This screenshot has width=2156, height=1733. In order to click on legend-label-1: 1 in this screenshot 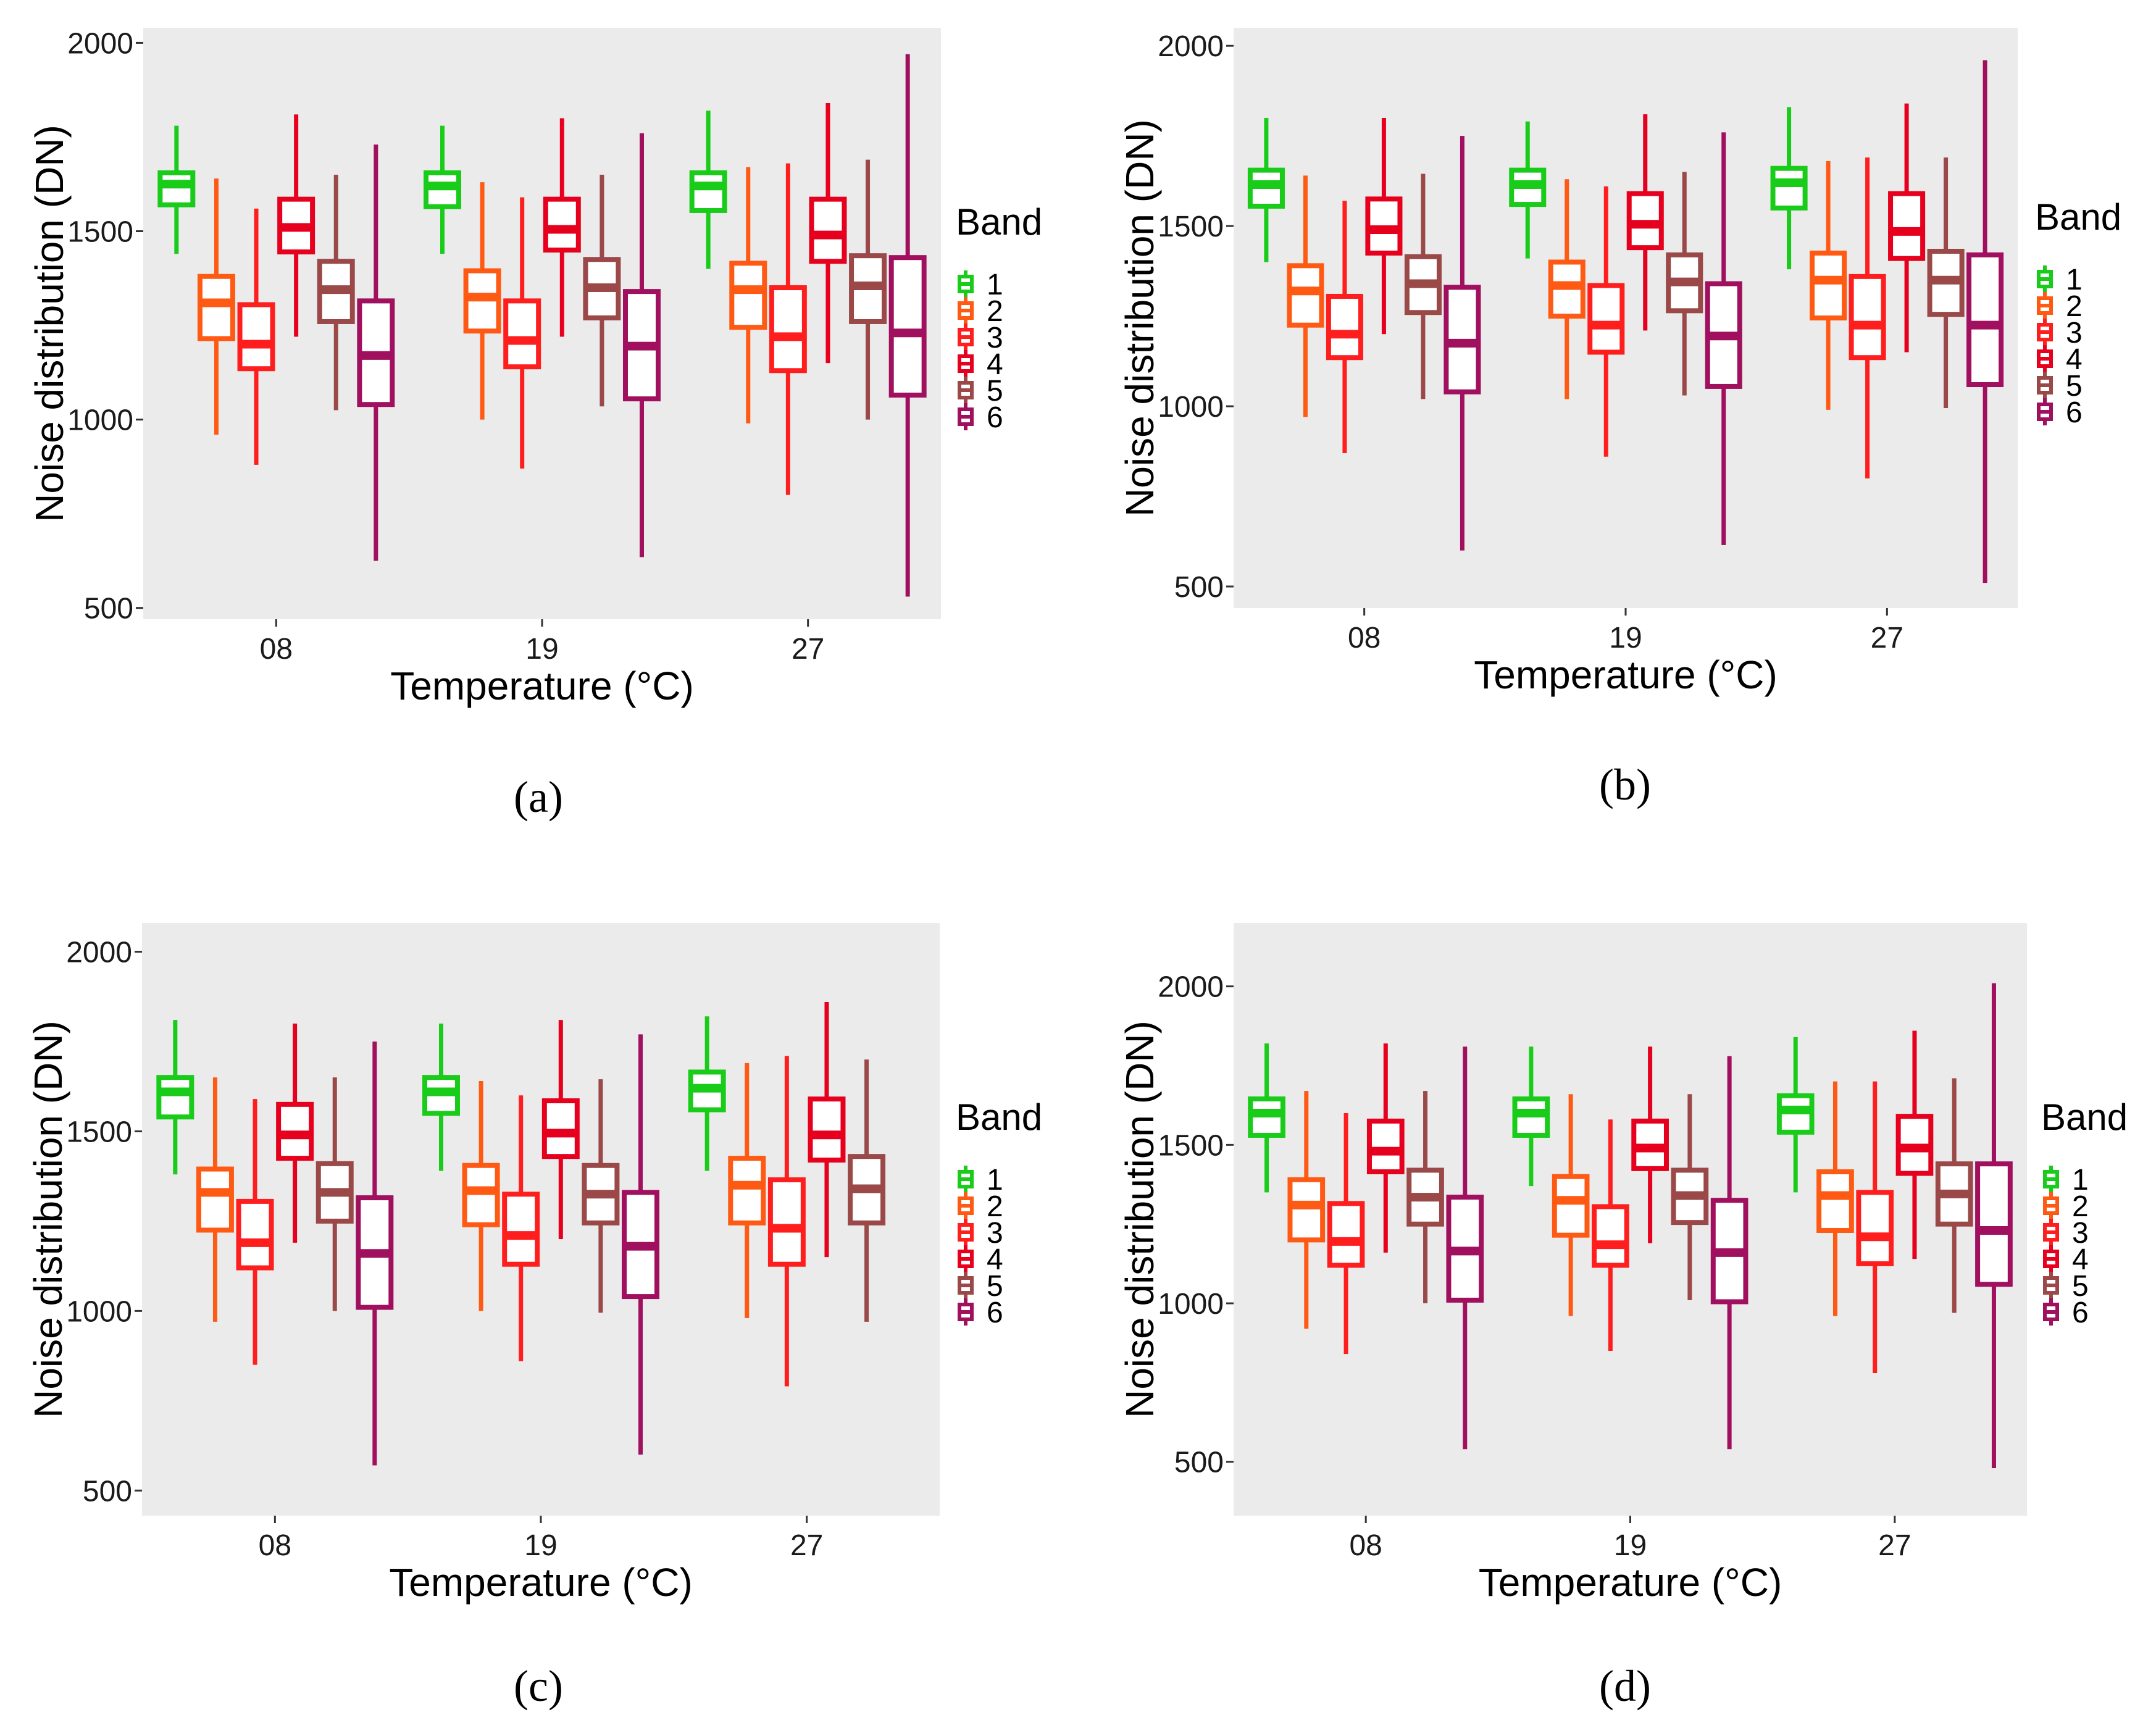, I will do `click(995, 285)`.